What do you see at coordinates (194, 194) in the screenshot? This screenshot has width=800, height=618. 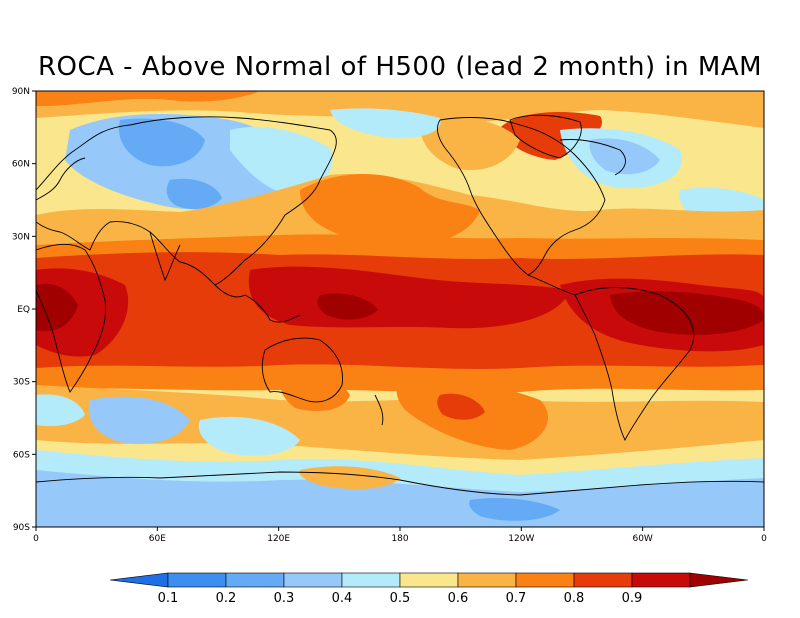 I see `field-central-asia-blue` at bounding box center [194, 194].